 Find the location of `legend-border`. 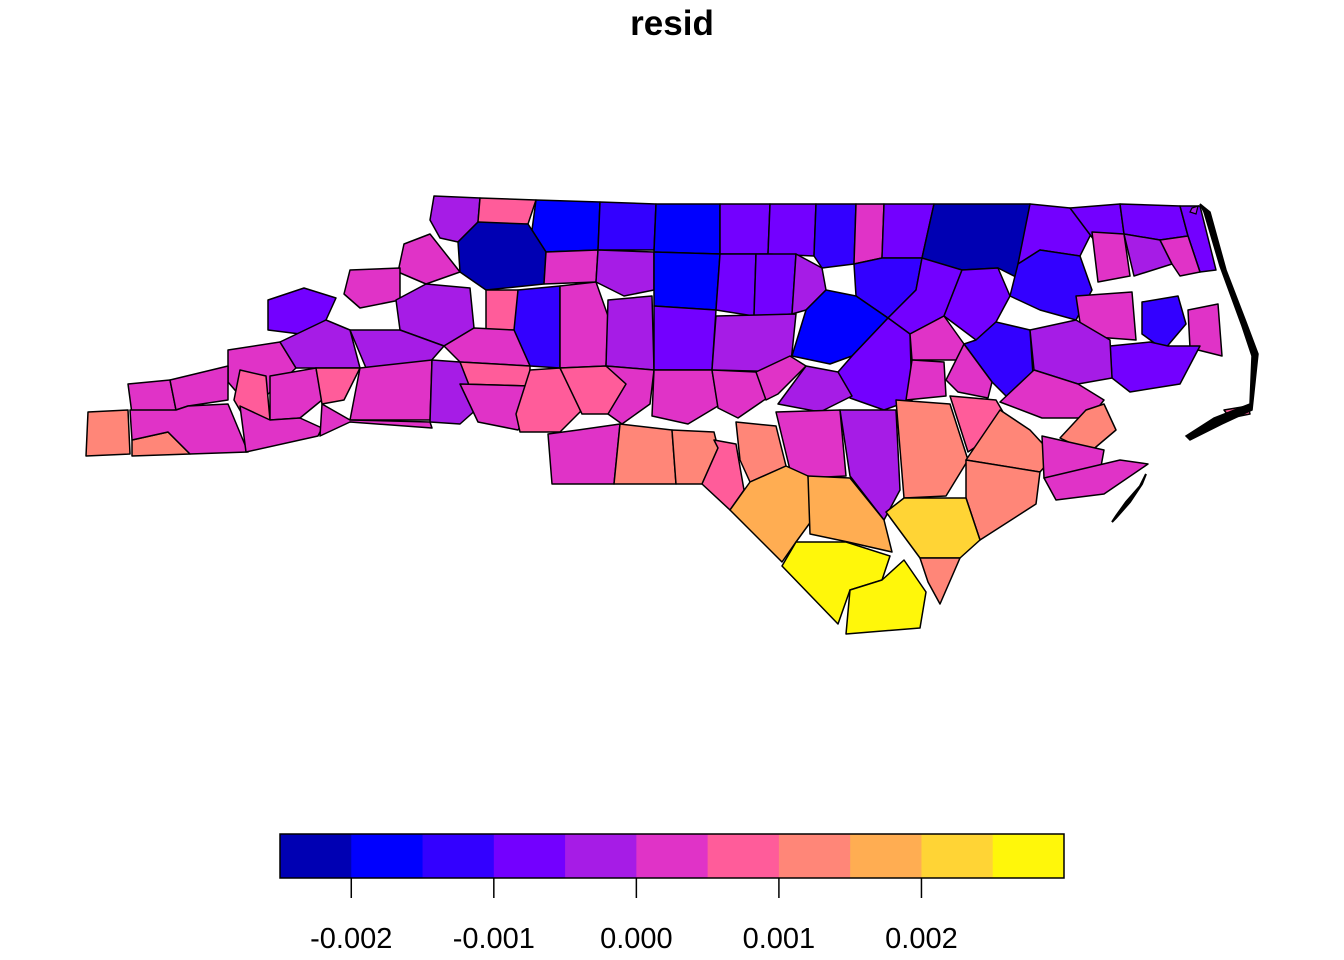

legend-border is located at coordinates (672, 856).